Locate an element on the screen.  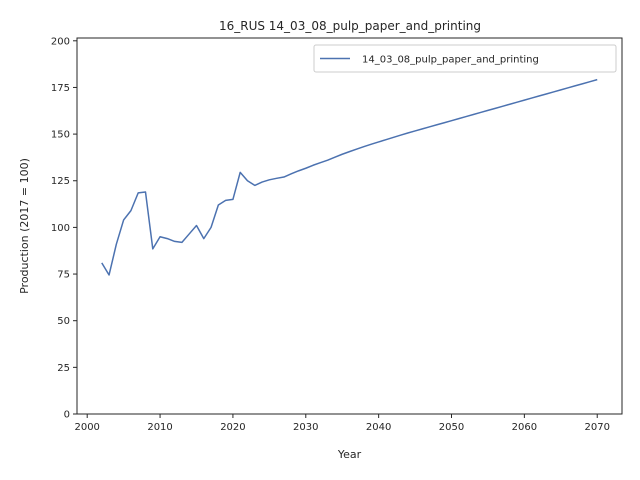
legend-box is located at coordinates (465, 58).